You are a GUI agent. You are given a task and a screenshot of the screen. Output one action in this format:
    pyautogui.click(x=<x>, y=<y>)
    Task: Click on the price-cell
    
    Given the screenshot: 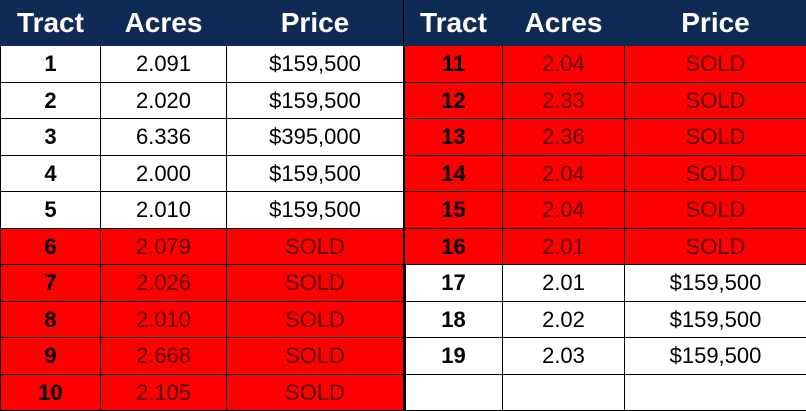 What is the action you would take?
    pyautogui.click(x=715, y=392)
    